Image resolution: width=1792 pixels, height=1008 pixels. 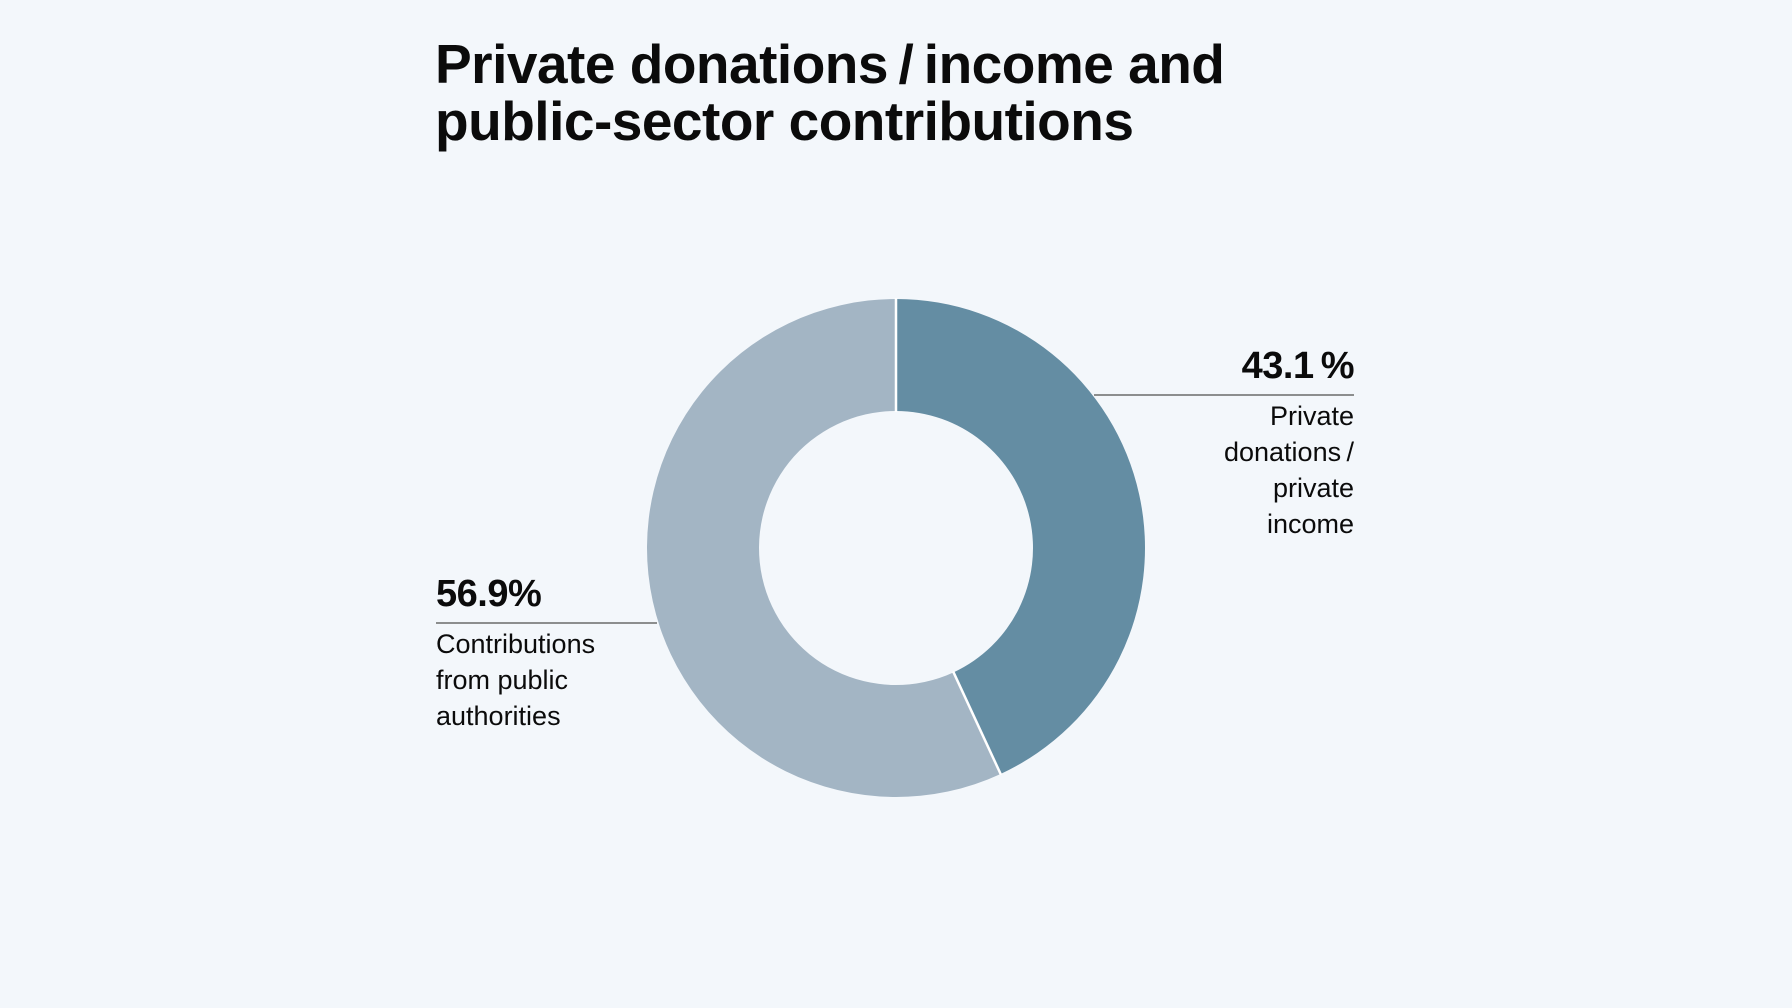 I want to click on slice-description-line: Contributions, so click(x=516, y=644).